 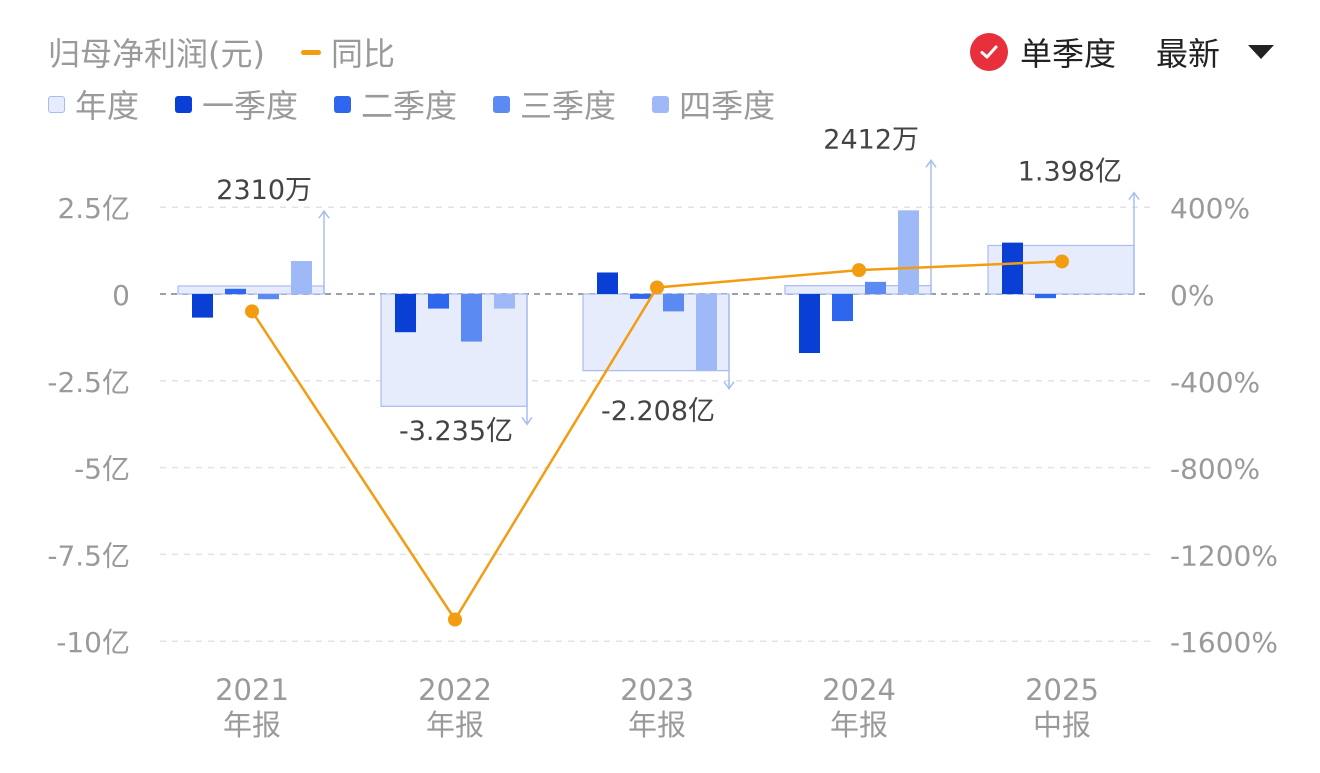 What do you see at coordinates (88, 382) in the screenshot?
I see `y-left-tick-label: -2.5亿` at bounding box center [88, 382].